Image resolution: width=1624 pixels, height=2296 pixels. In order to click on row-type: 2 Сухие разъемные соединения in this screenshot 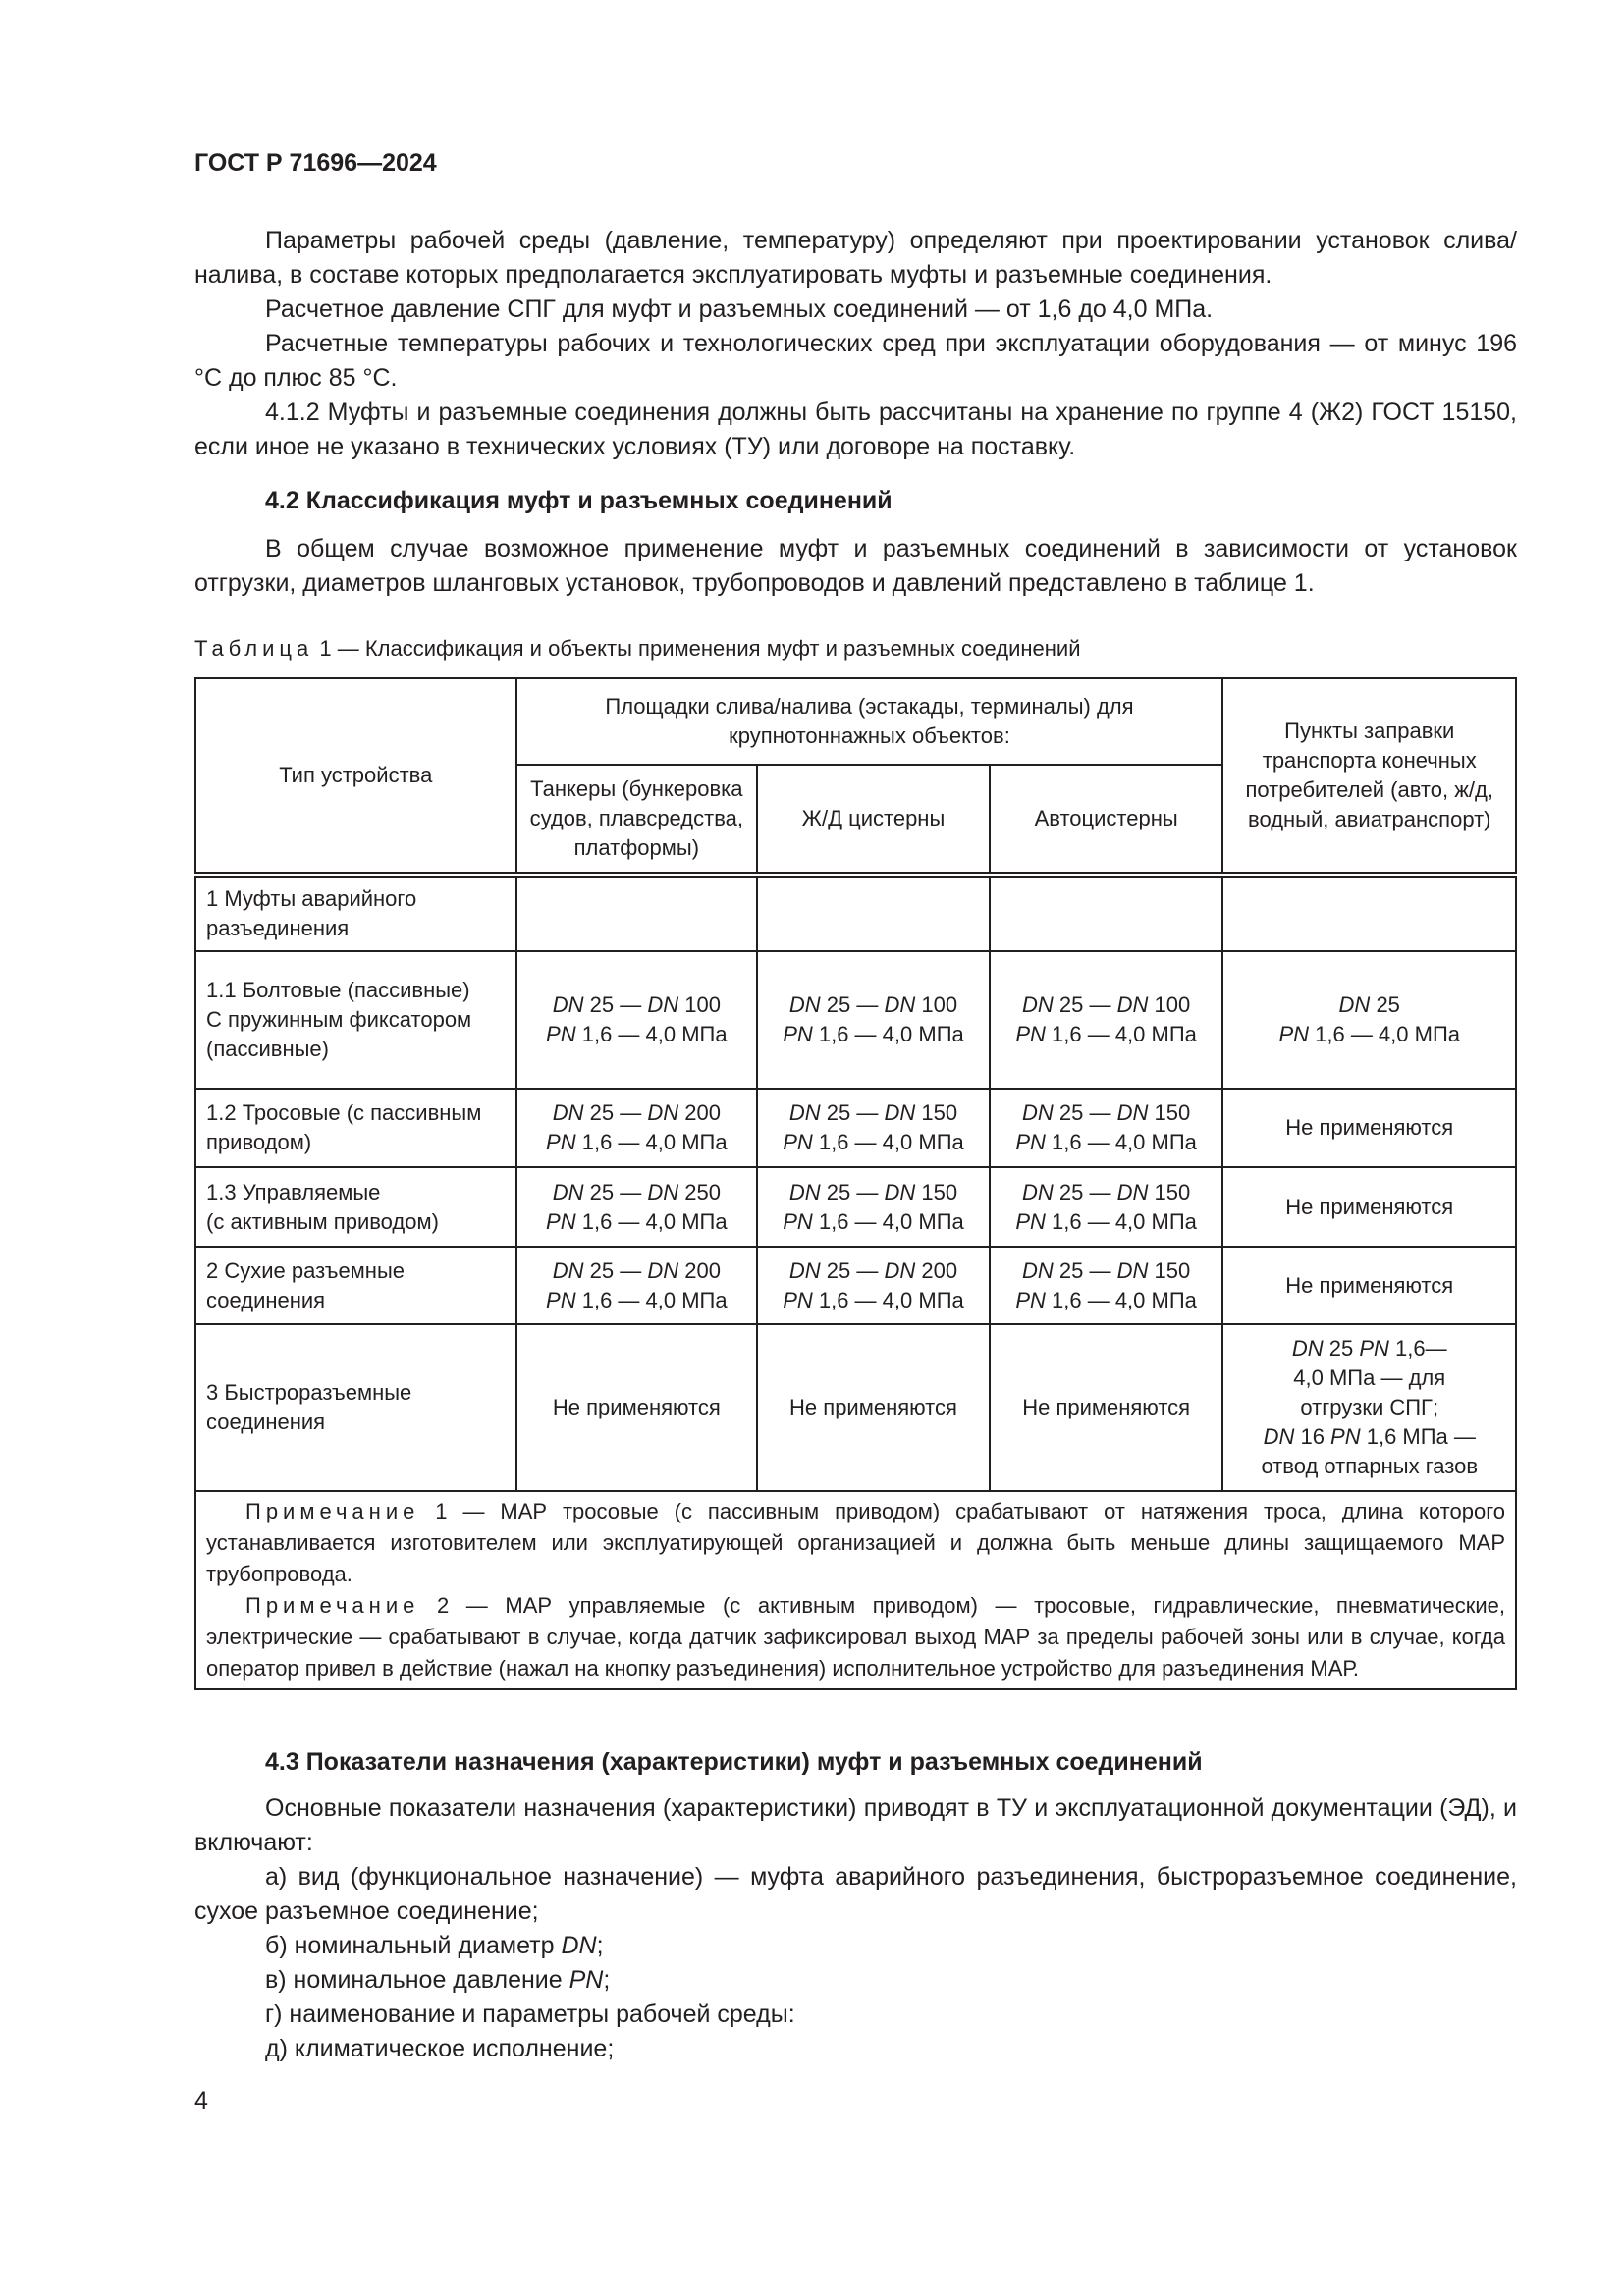, I will do `click(355, 1286)`.